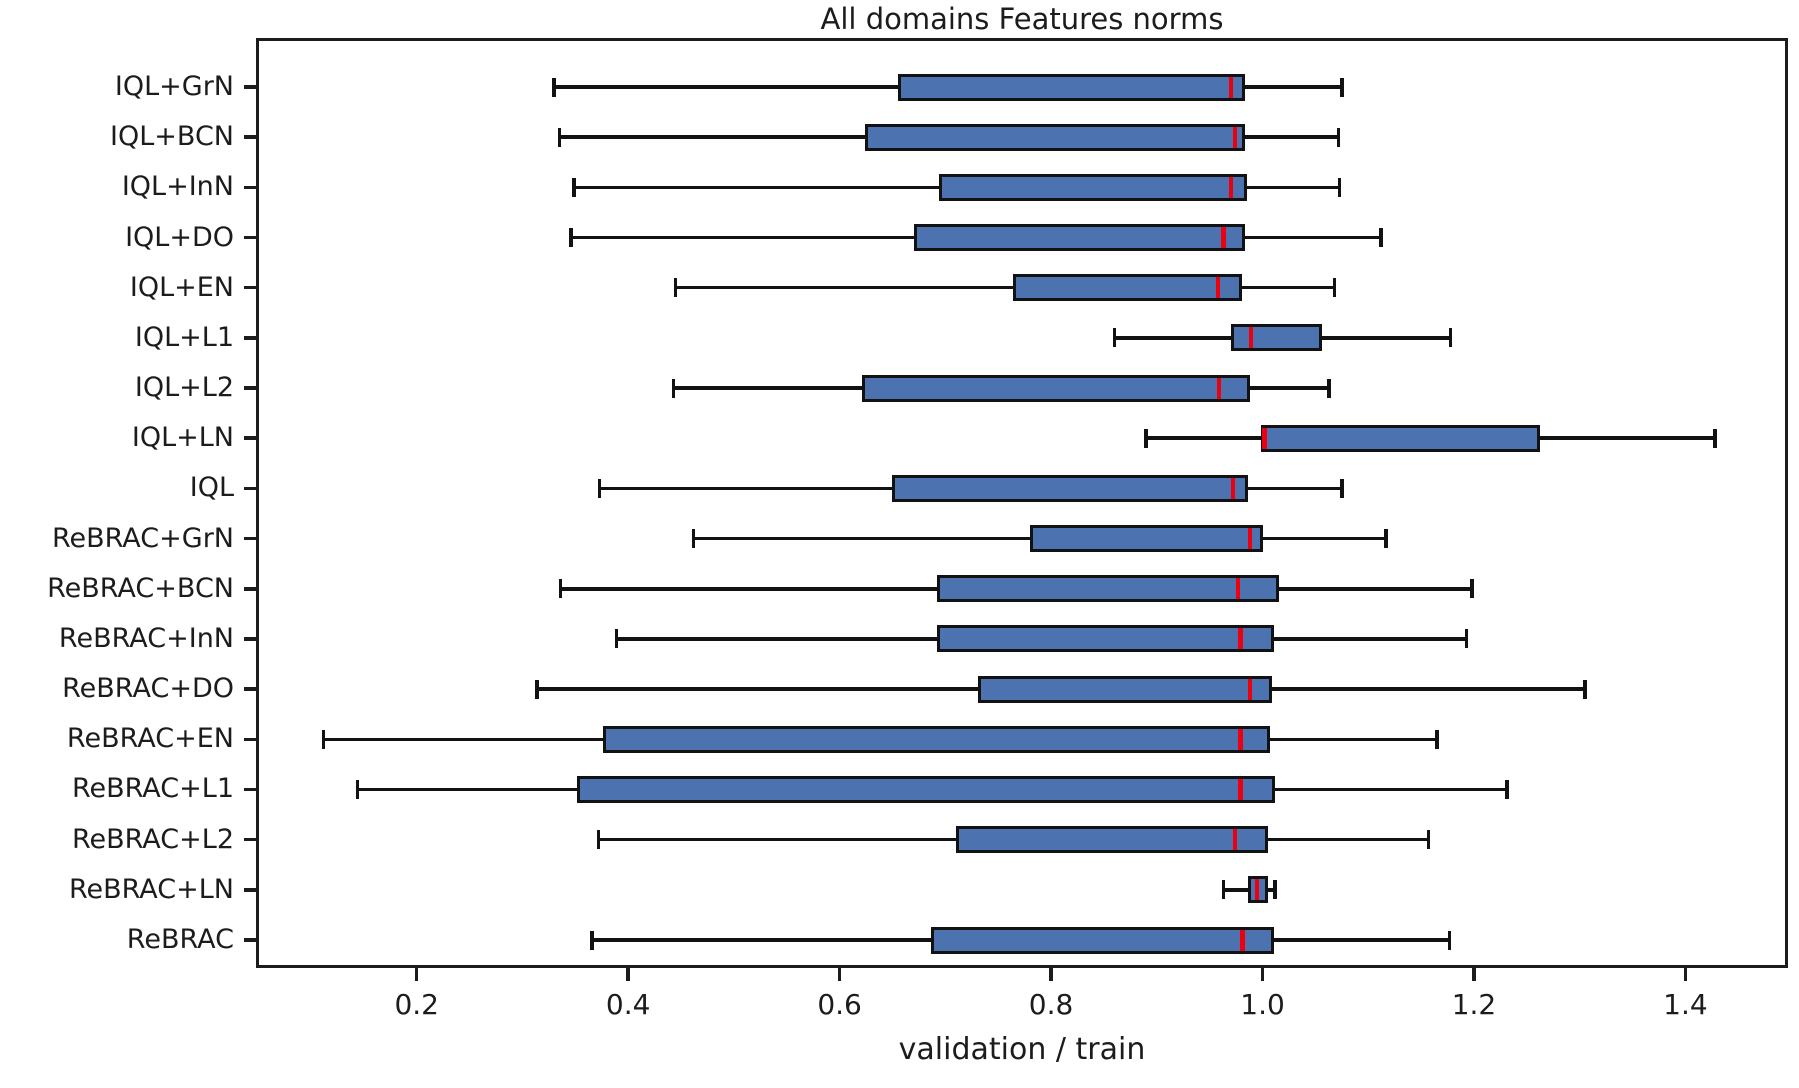  Describe the element at coordinates (152, 789) in the screenshot. I see `y-axis-label: ReBRAC+L1` at that location.